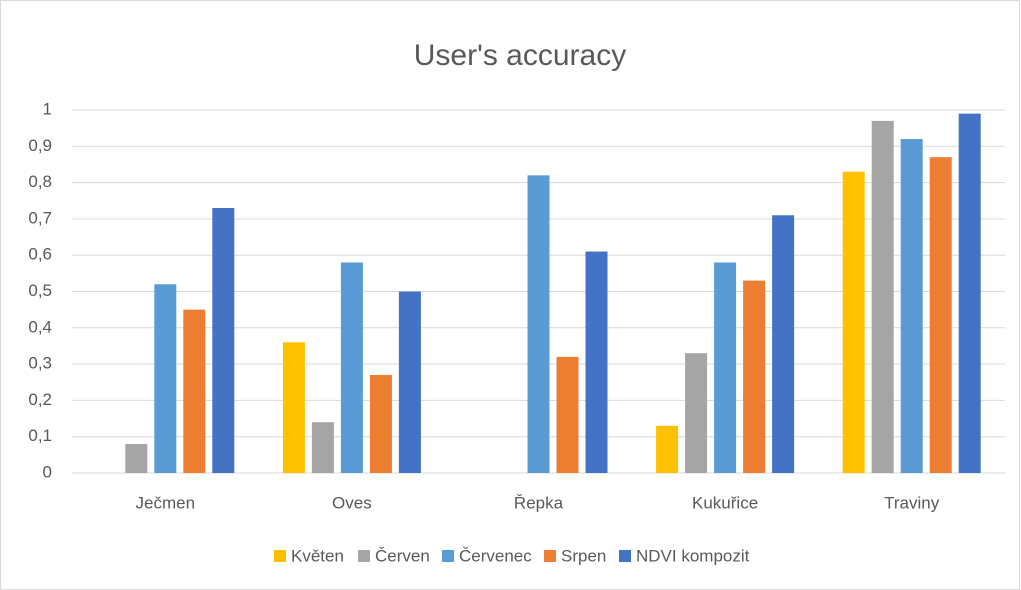 The image size is (1021, 590). What do you see at coordinates (40, 399) in the screenshot?
I see `y-tick-label: 0,2` at bounding box center [40, 399].